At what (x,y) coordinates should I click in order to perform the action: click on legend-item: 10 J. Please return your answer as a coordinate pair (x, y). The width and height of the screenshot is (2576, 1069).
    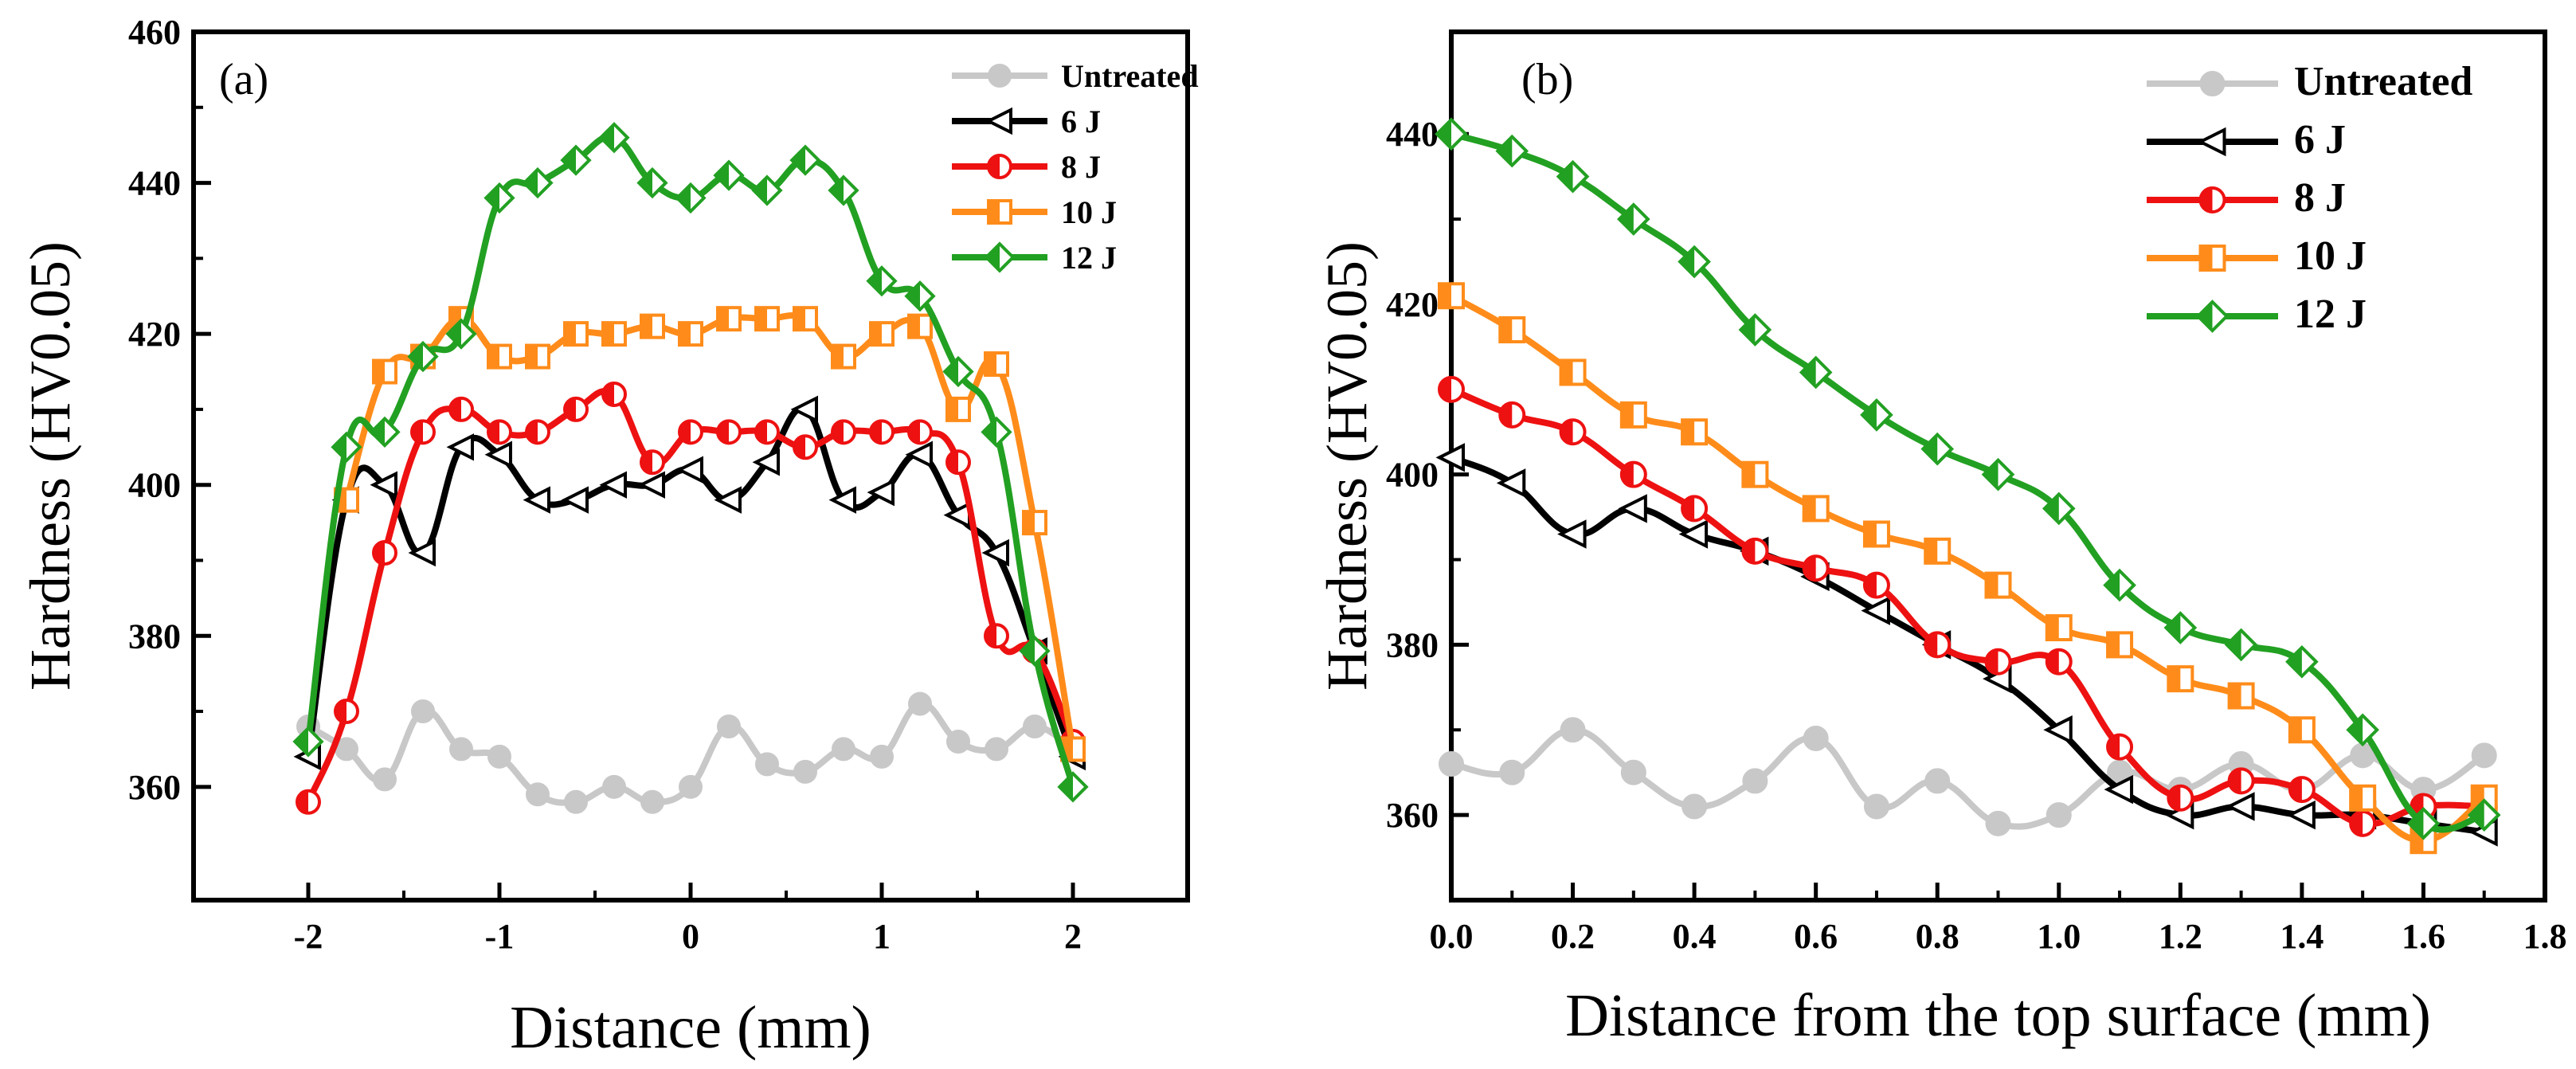
    Looking at the image, I should click on (1034, 212).